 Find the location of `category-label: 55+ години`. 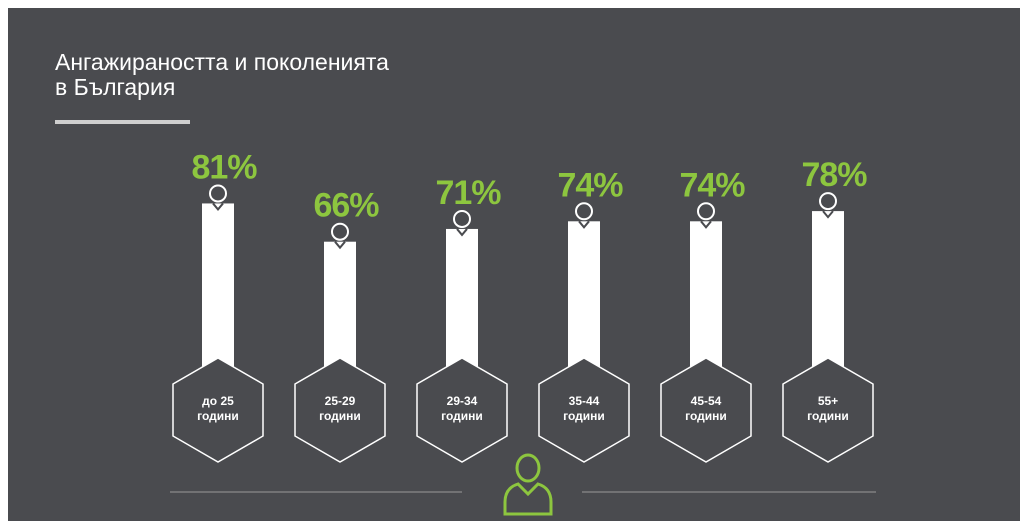

category-label: 55+ години is located at coordinates (828, 408).